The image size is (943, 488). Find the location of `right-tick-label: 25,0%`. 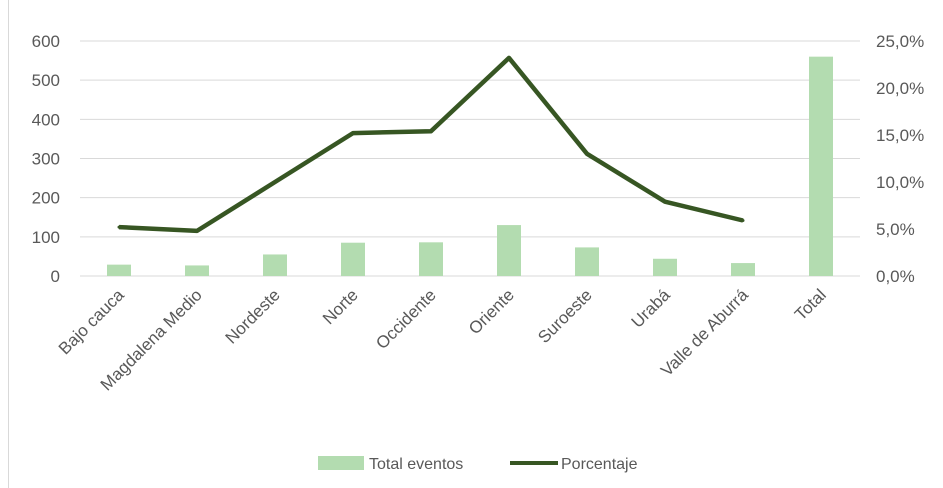

right-tick-label: 25,0% is located at coordinates (900, 41).